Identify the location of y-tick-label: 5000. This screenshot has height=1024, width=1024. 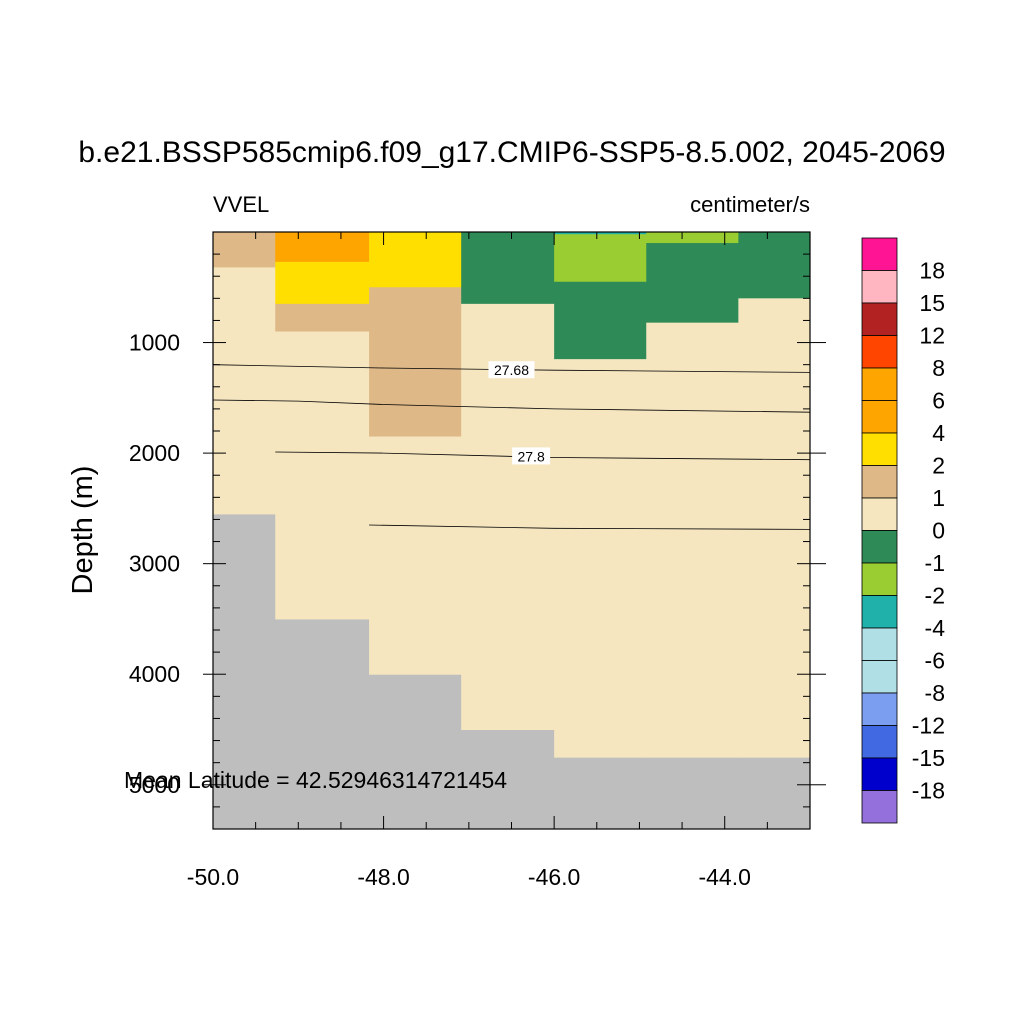
(154, 785).